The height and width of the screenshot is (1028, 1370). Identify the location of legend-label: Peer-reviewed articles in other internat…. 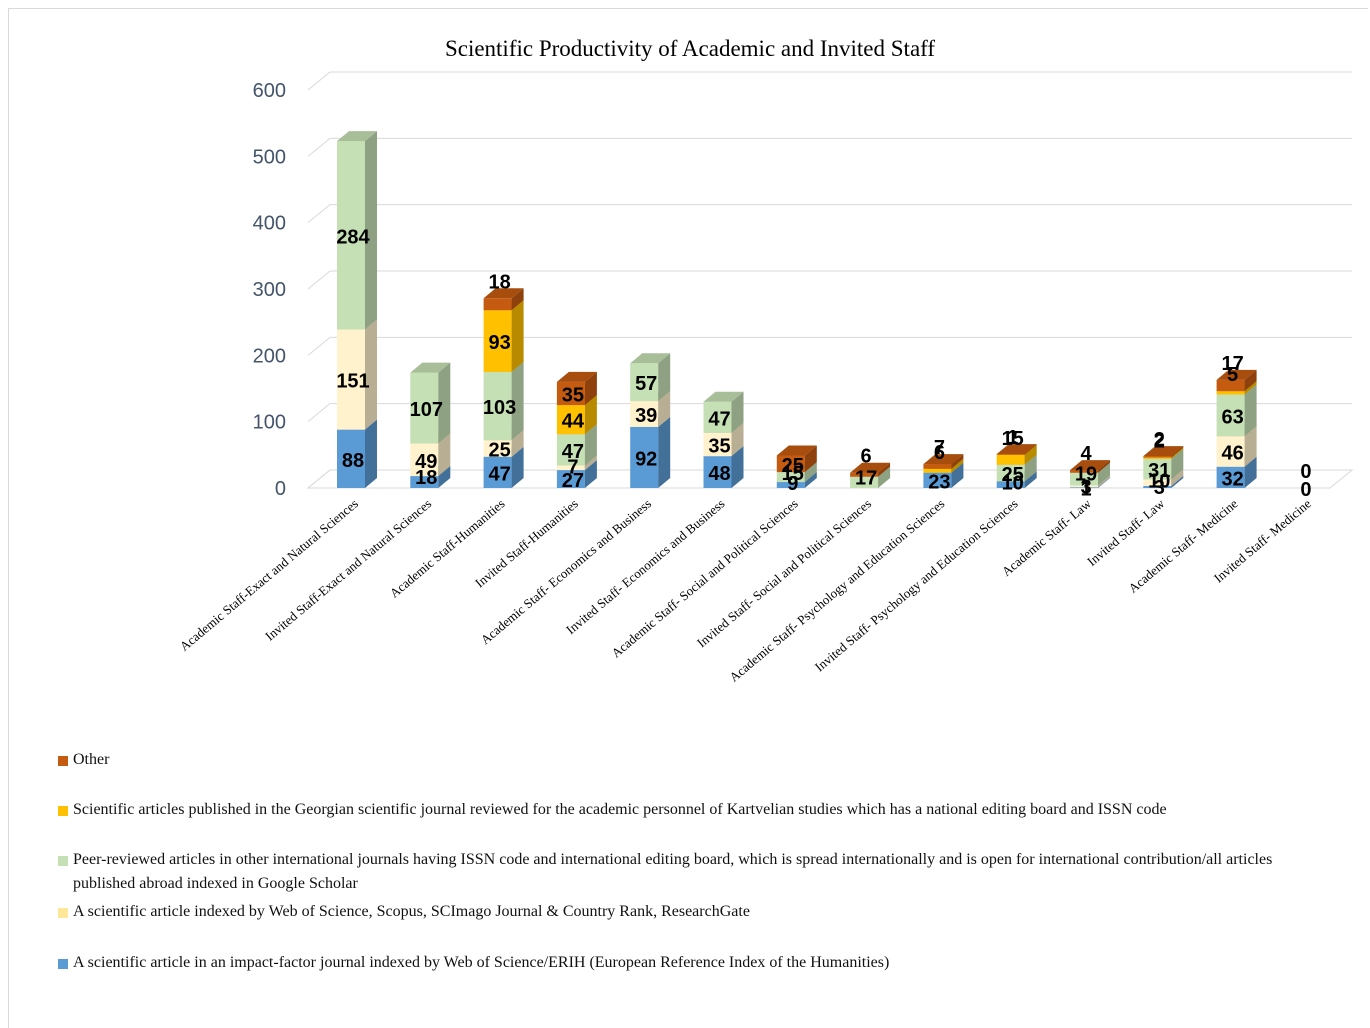
(673, 871).